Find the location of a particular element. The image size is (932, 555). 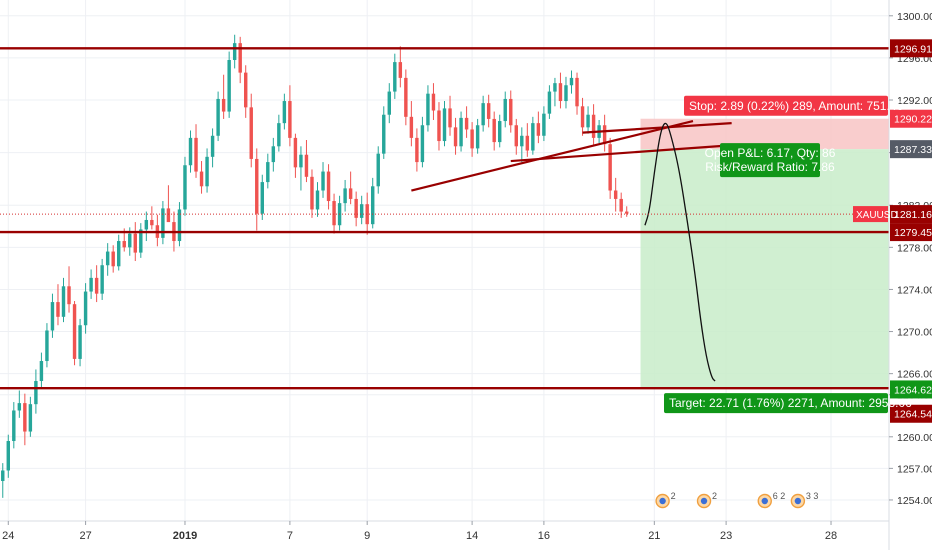

entry-price-label: 1287.33 is located at coordinates (911, 149).